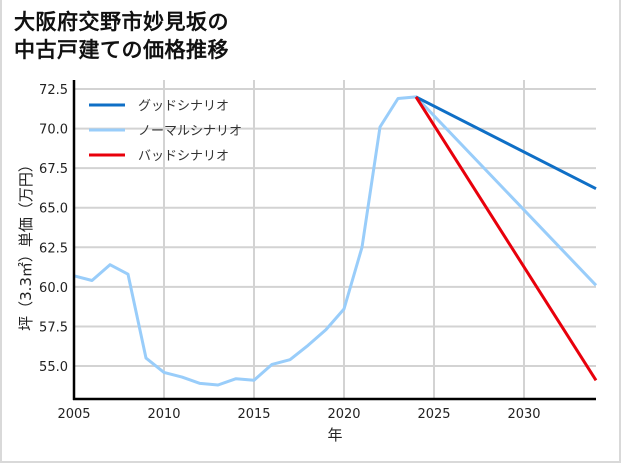  Describe the element at coordinates (334, 435) in the screenshot. I see `x-axis-label: 年` at that location.